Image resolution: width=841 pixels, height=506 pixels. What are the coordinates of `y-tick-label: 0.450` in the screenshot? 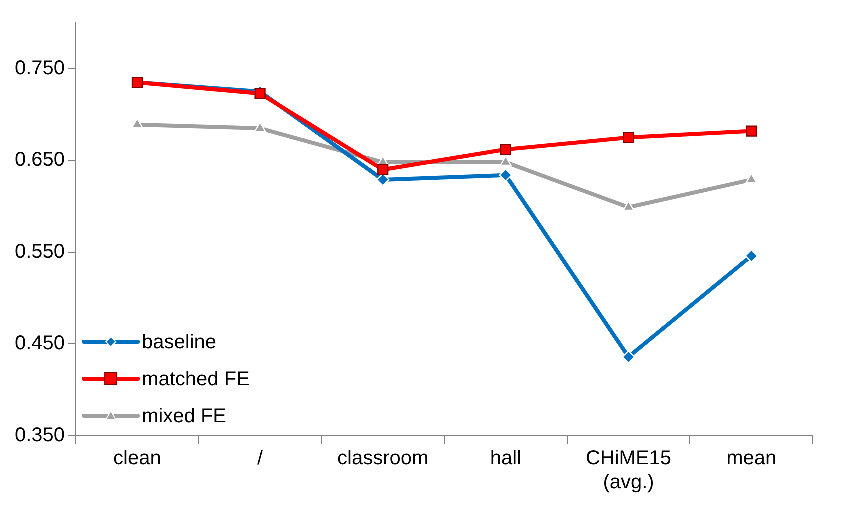 It's located at (40, 343).